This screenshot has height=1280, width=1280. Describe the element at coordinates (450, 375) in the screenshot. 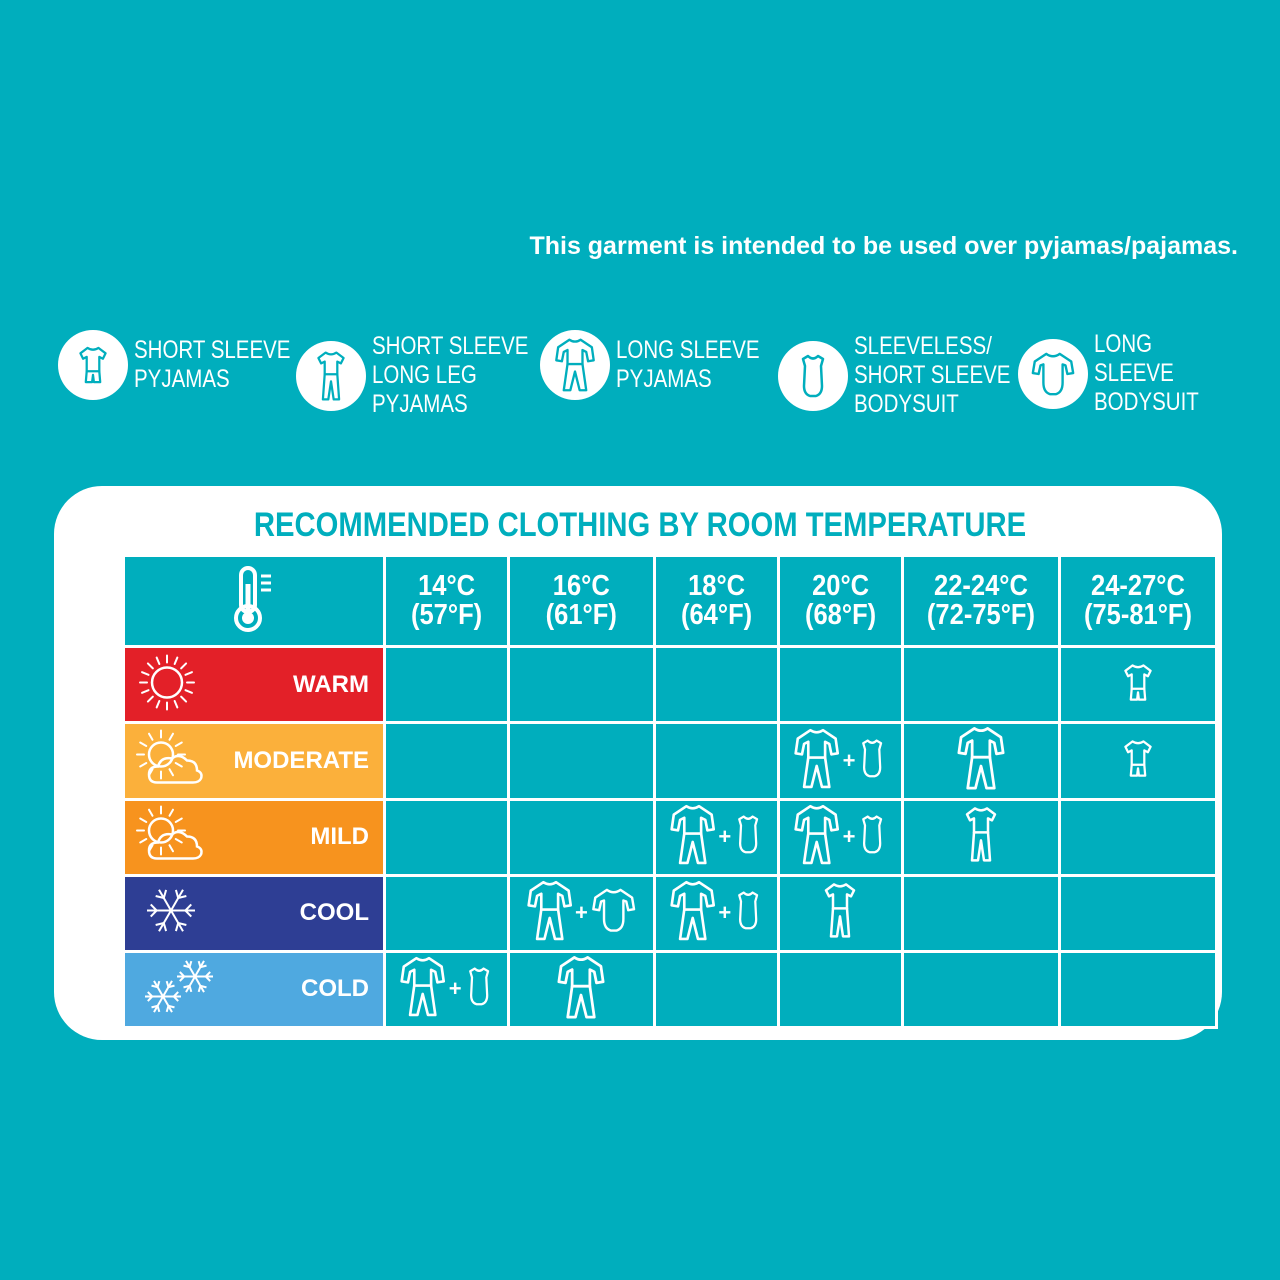

I see `legend-label: SHORT SLEEVE LONG LEG PYJAMAS` at that location.